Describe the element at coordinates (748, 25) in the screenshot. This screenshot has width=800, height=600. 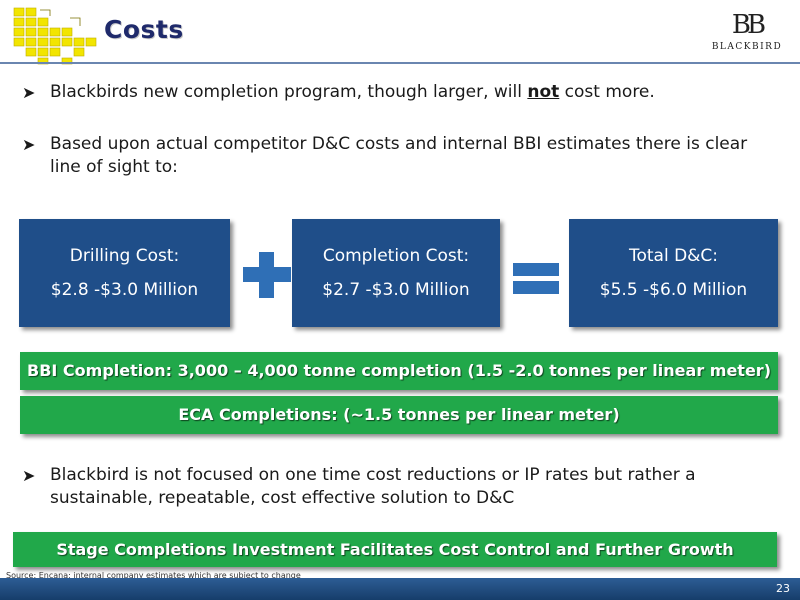
I see `brand-mark: BB` at that location.